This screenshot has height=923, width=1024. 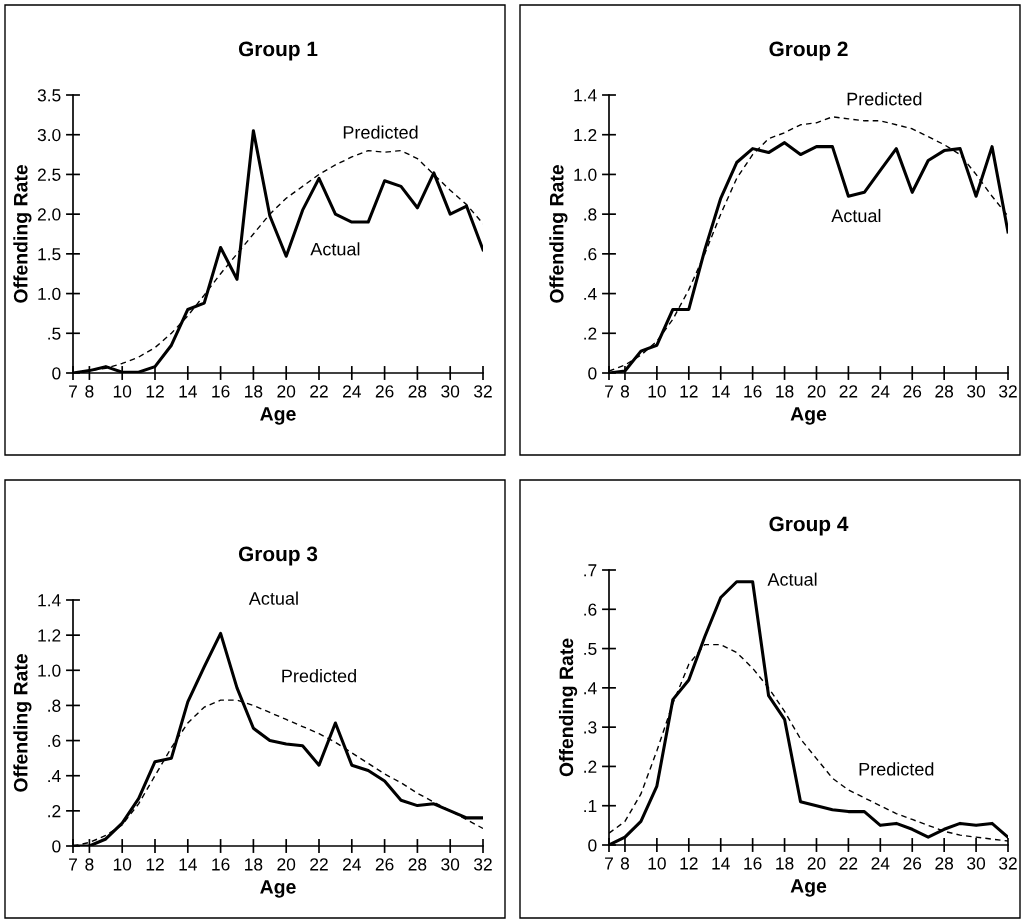 What do you see at coordinates (590, 293) in the screenshot?
I see `y-tick-label: .4` at bounding box center [590, 293].